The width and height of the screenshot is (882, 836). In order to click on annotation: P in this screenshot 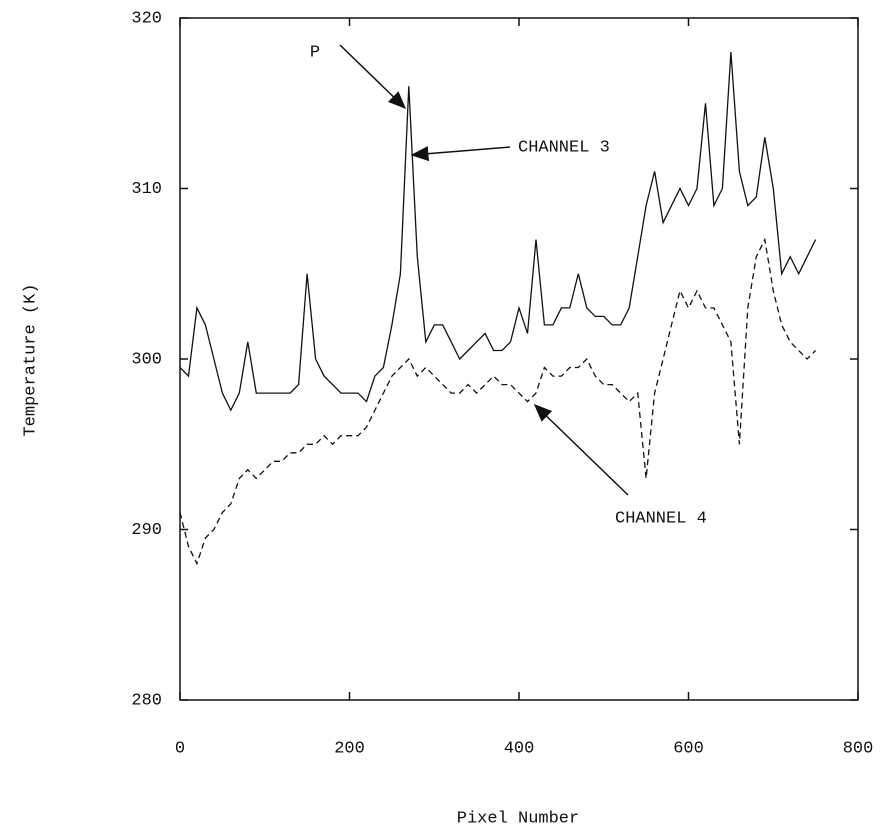, I will do `click(315, 52)`.